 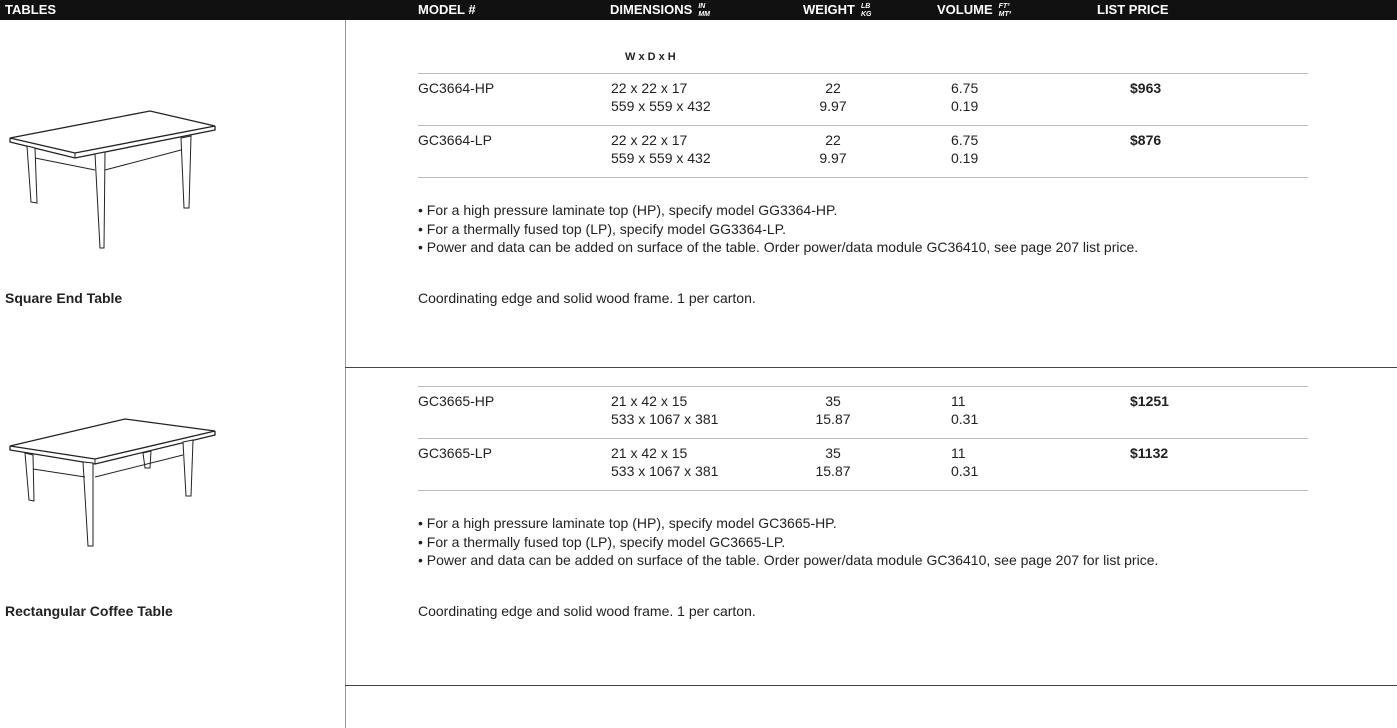 I want to click on column-header: LIST PRICE, so click(x=1133, y=9).